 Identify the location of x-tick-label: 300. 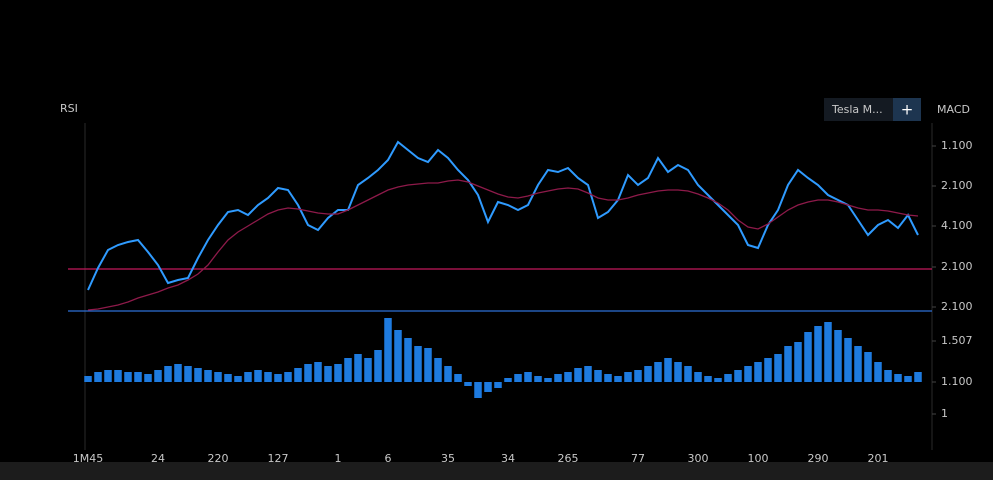
(698, 458).